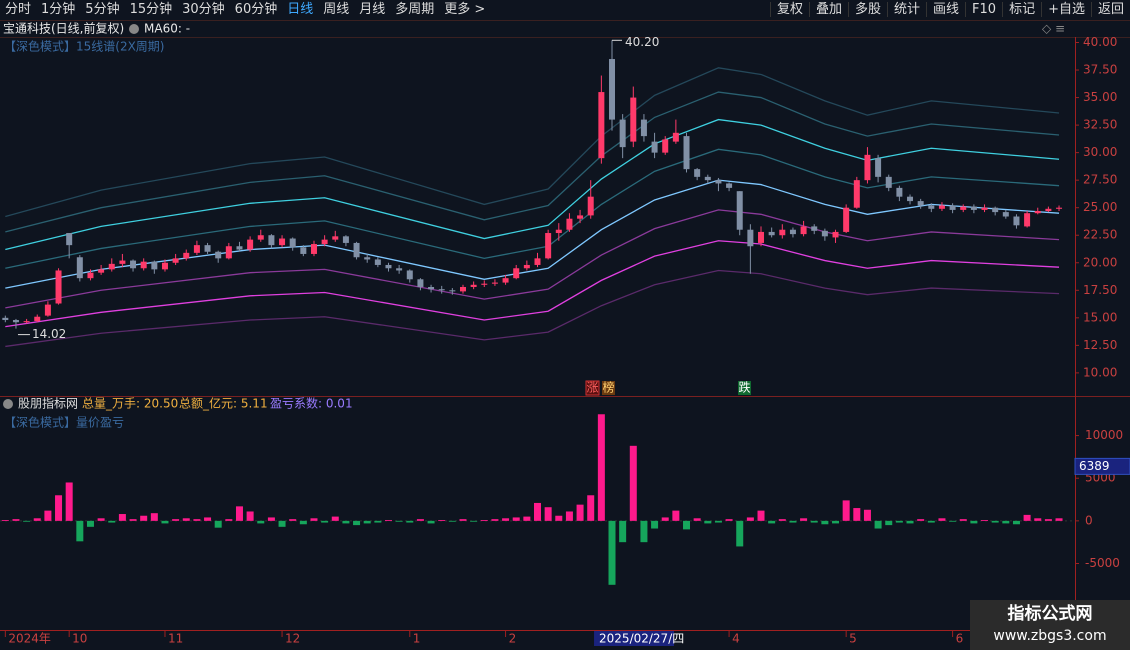 The image size is (1130, 650). What do you see at coordinates (1022, 9) in the screenshot?
I see `toolbar-button: 标记` at bounding box center [1022, 9].